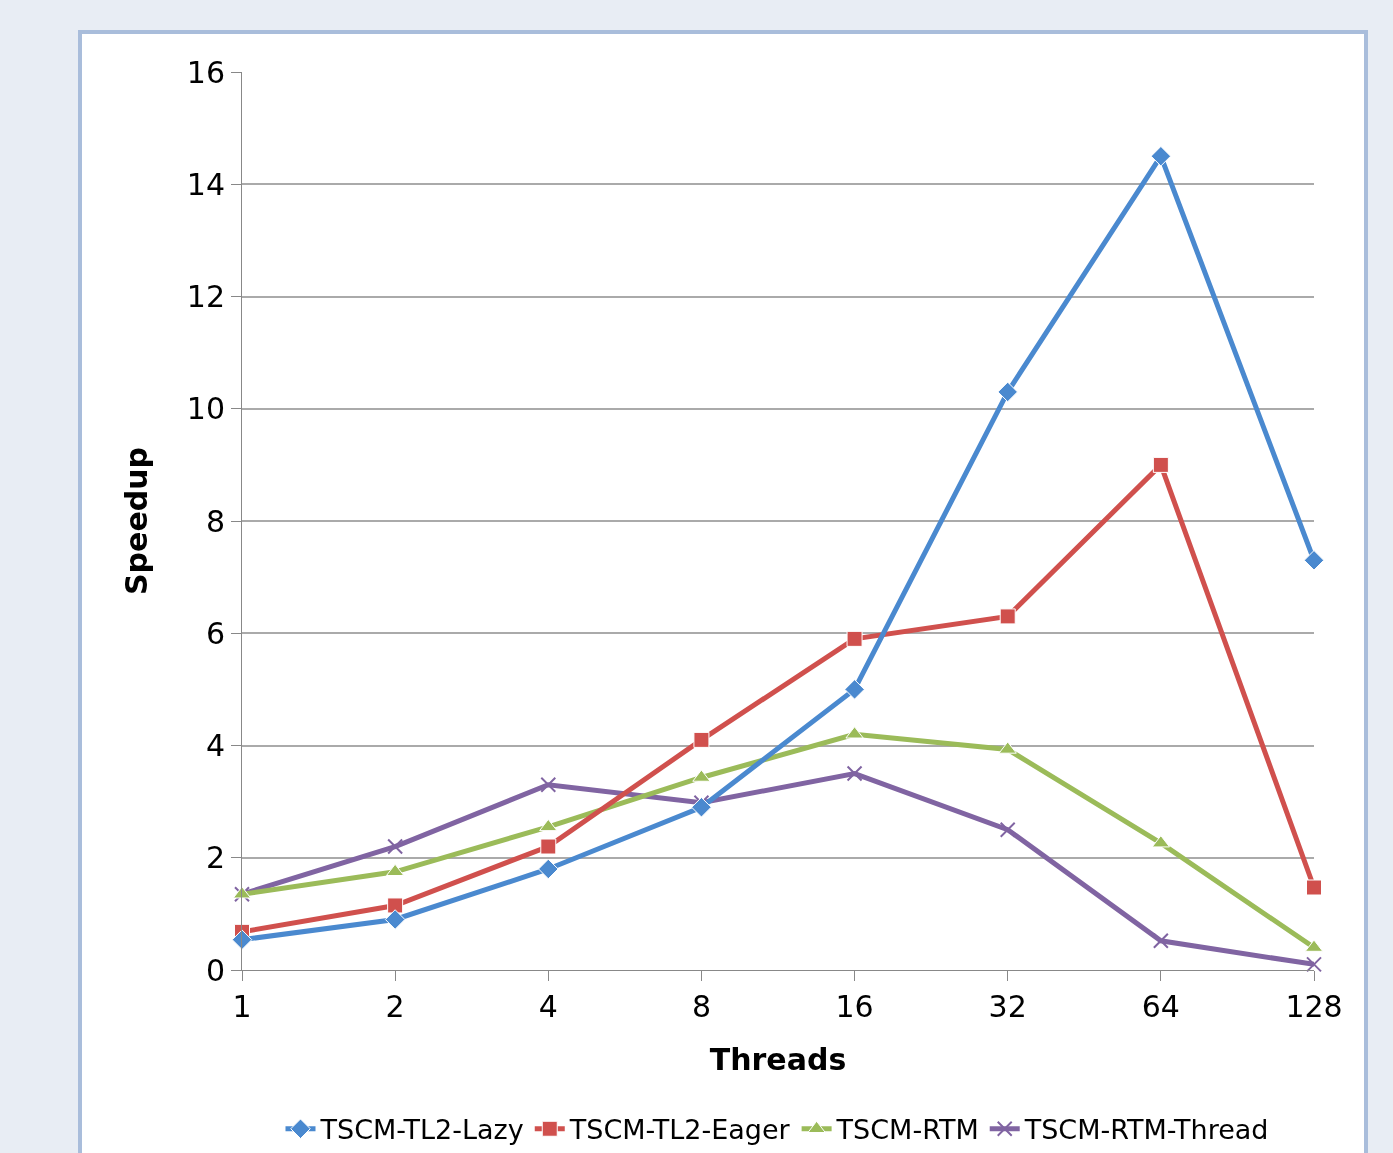 The height and width of the screenshot is (1153, 1393). What do you see at coordinates (395, 1006) in the screenshot?
I see `x-tick-label: 2` at bounding box center [395, 1006].